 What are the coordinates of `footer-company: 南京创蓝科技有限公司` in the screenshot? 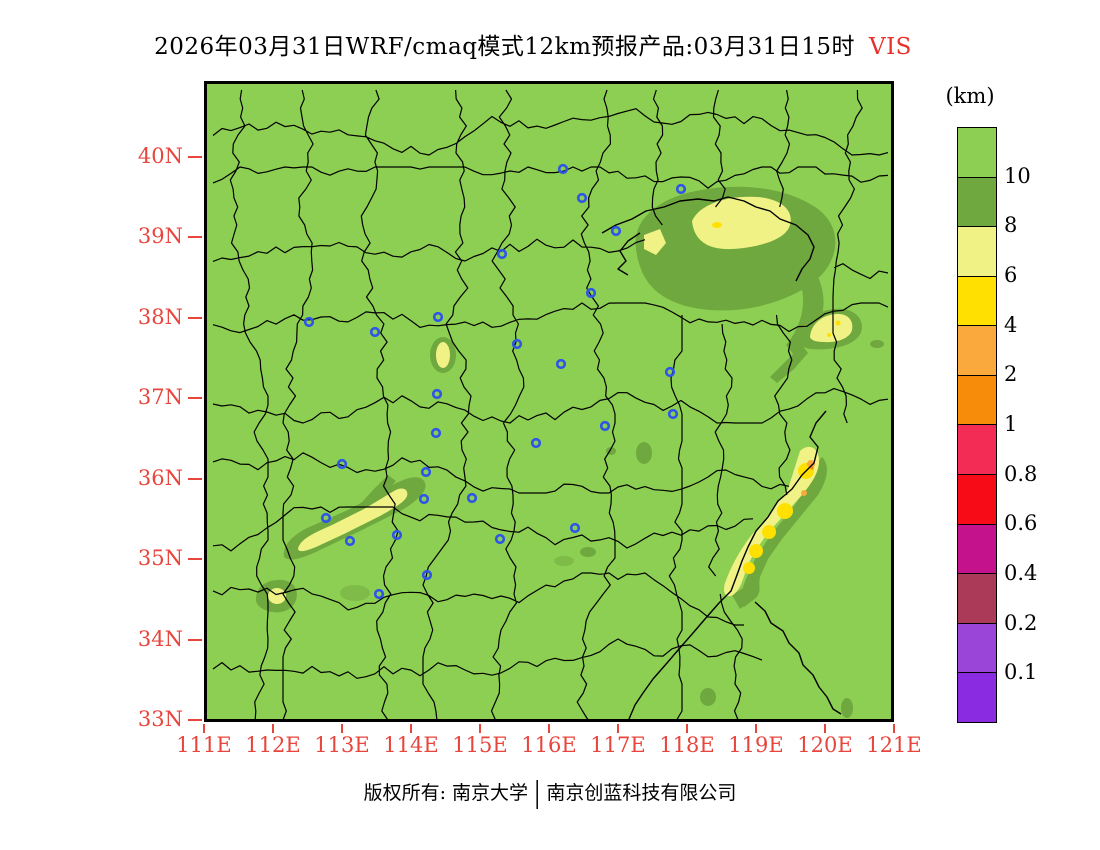 It's located at (641, 793).